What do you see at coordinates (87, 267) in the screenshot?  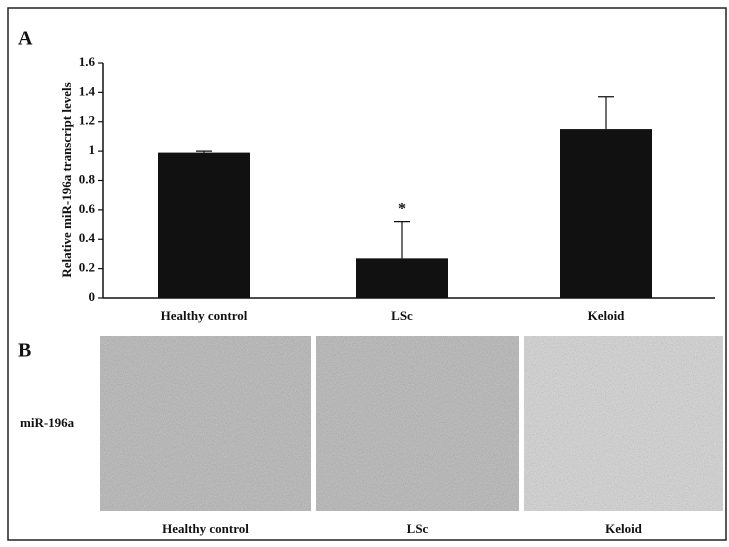 I see `y-tick-label: 0.2` at bounding box center [87, 267].